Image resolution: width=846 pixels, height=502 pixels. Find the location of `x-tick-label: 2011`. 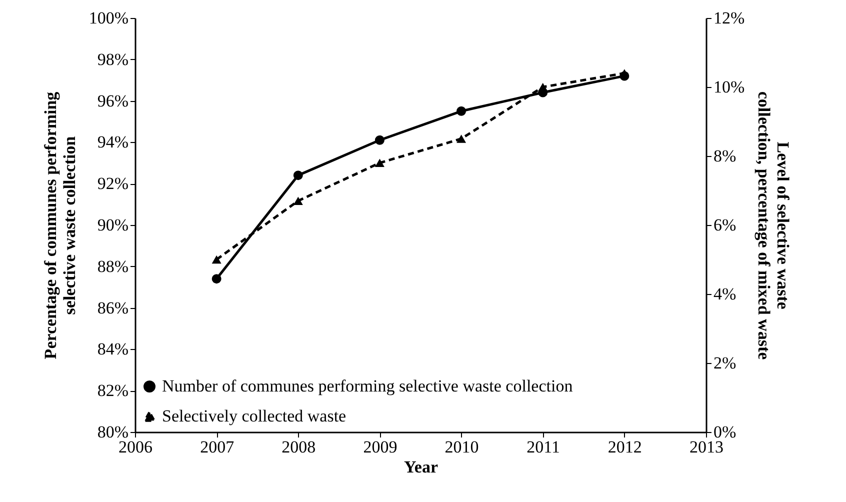

x-tick-label: 2011 is located at coordinates (543, 447).